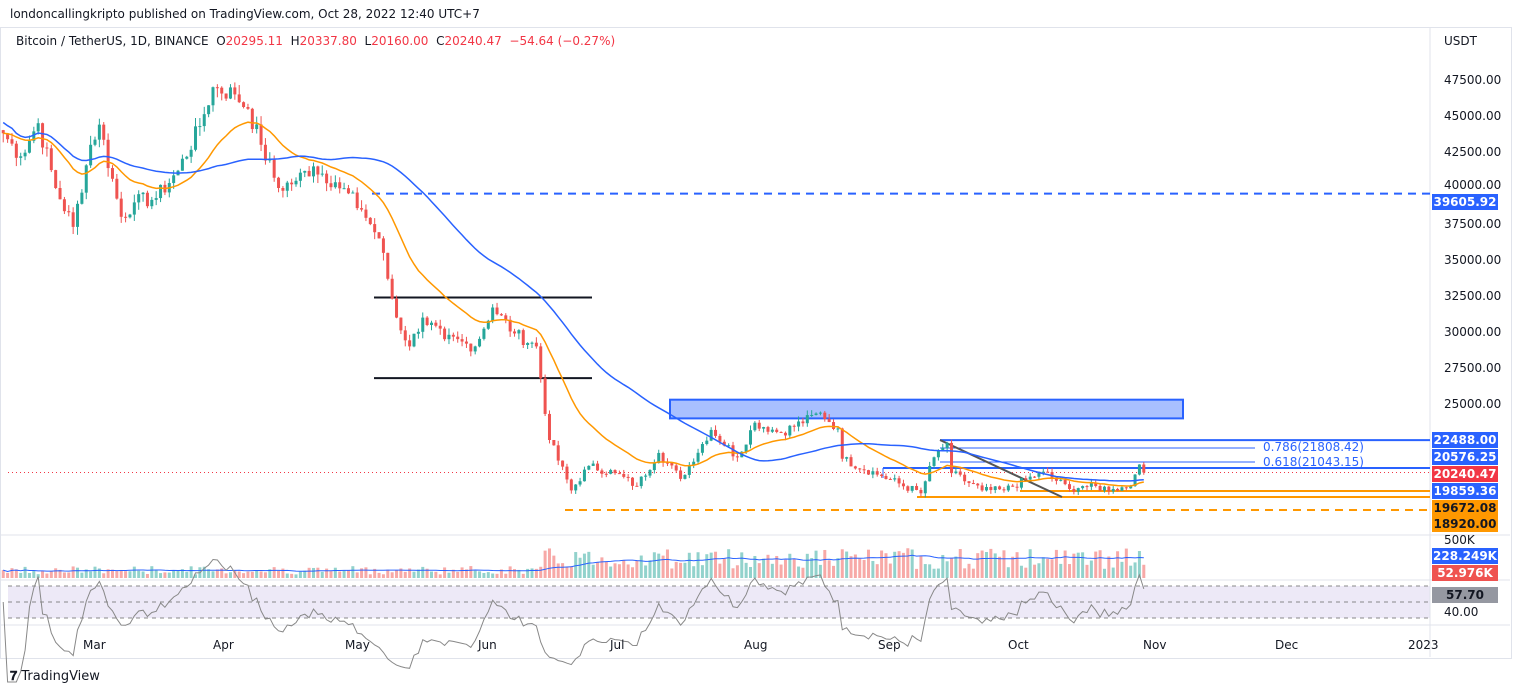  I want to click on resistance-zone, so click(926, 409).